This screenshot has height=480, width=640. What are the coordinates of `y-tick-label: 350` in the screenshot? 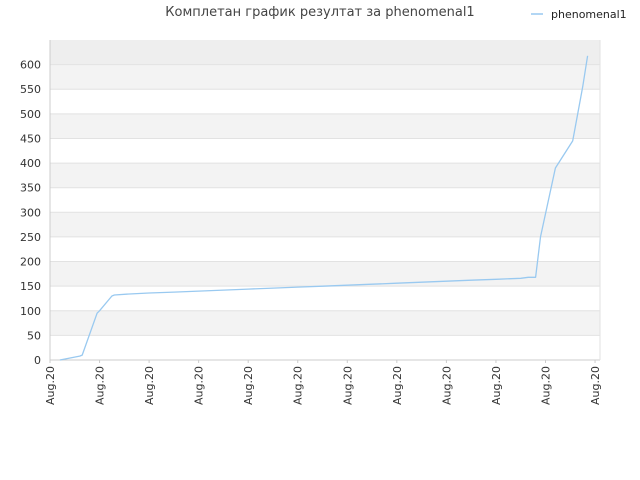 It's located at (30, 188).